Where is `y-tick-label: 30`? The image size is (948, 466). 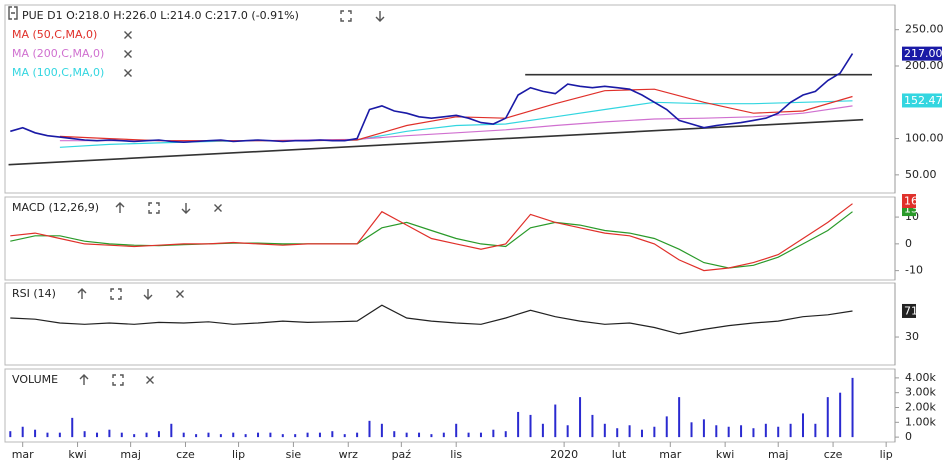 y-tick-label: 30 is located at coordinates (912, 336).